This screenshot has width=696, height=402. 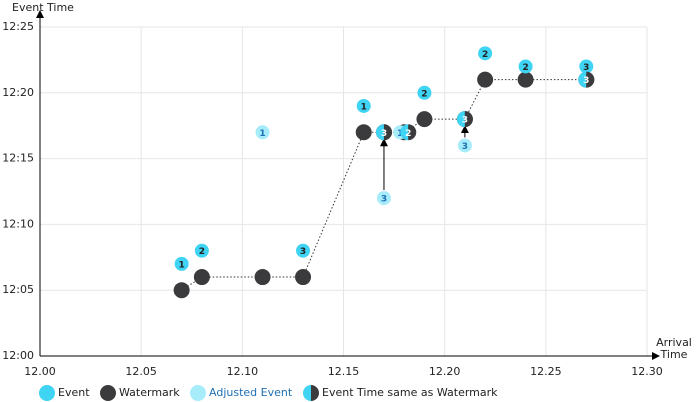 What do you see at coordinates (674, 348) in the screenshot?
I see `x-axis-label: Arrival Time` at bounding box center [674, 348].